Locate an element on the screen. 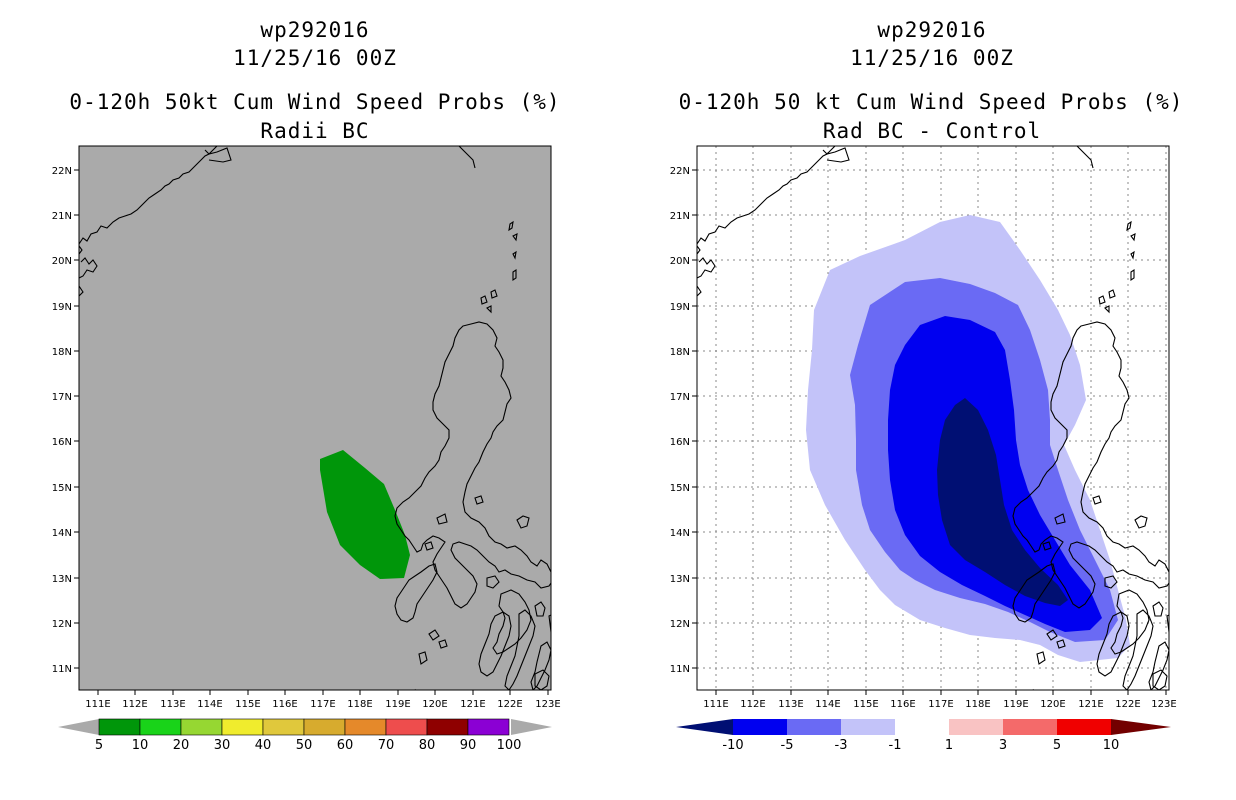 Image resolution: width=1236 pixels, height=800 pixels. right-colorbar-high-arrow is located at coordinates (1141, 727).